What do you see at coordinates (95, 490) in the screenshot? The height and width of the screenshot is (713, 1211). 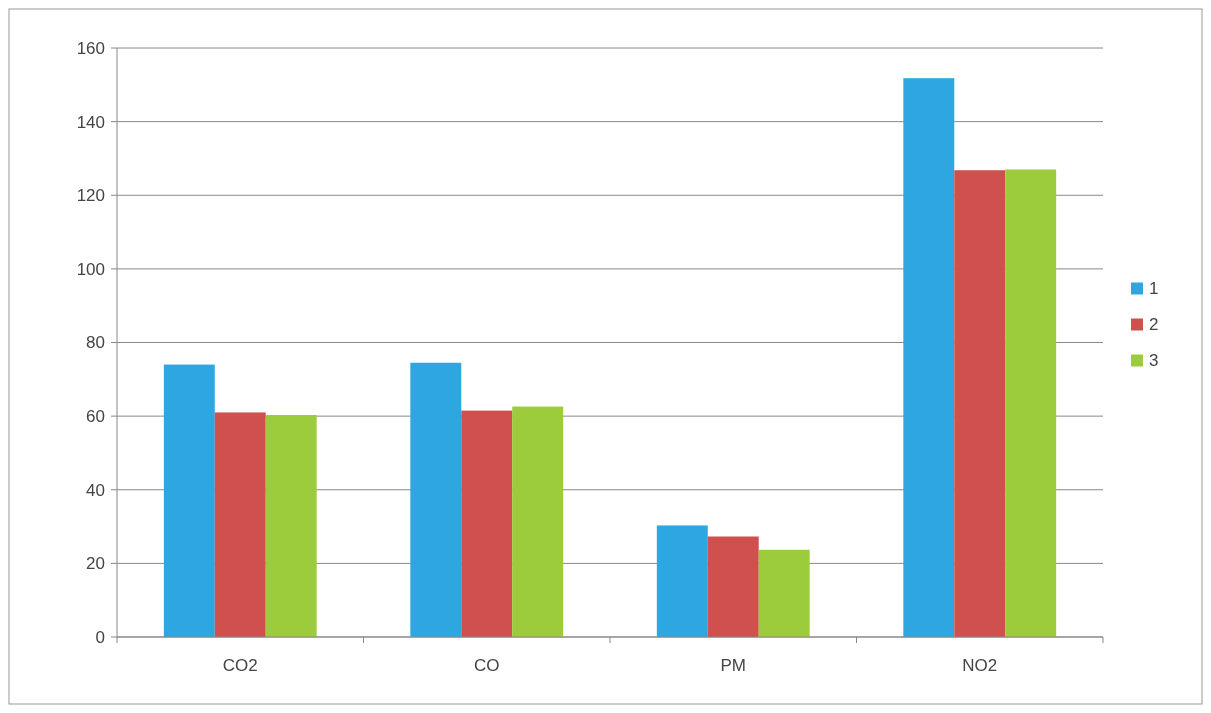 I see `y-tick-label: 40` at bounding box center [95, 490].